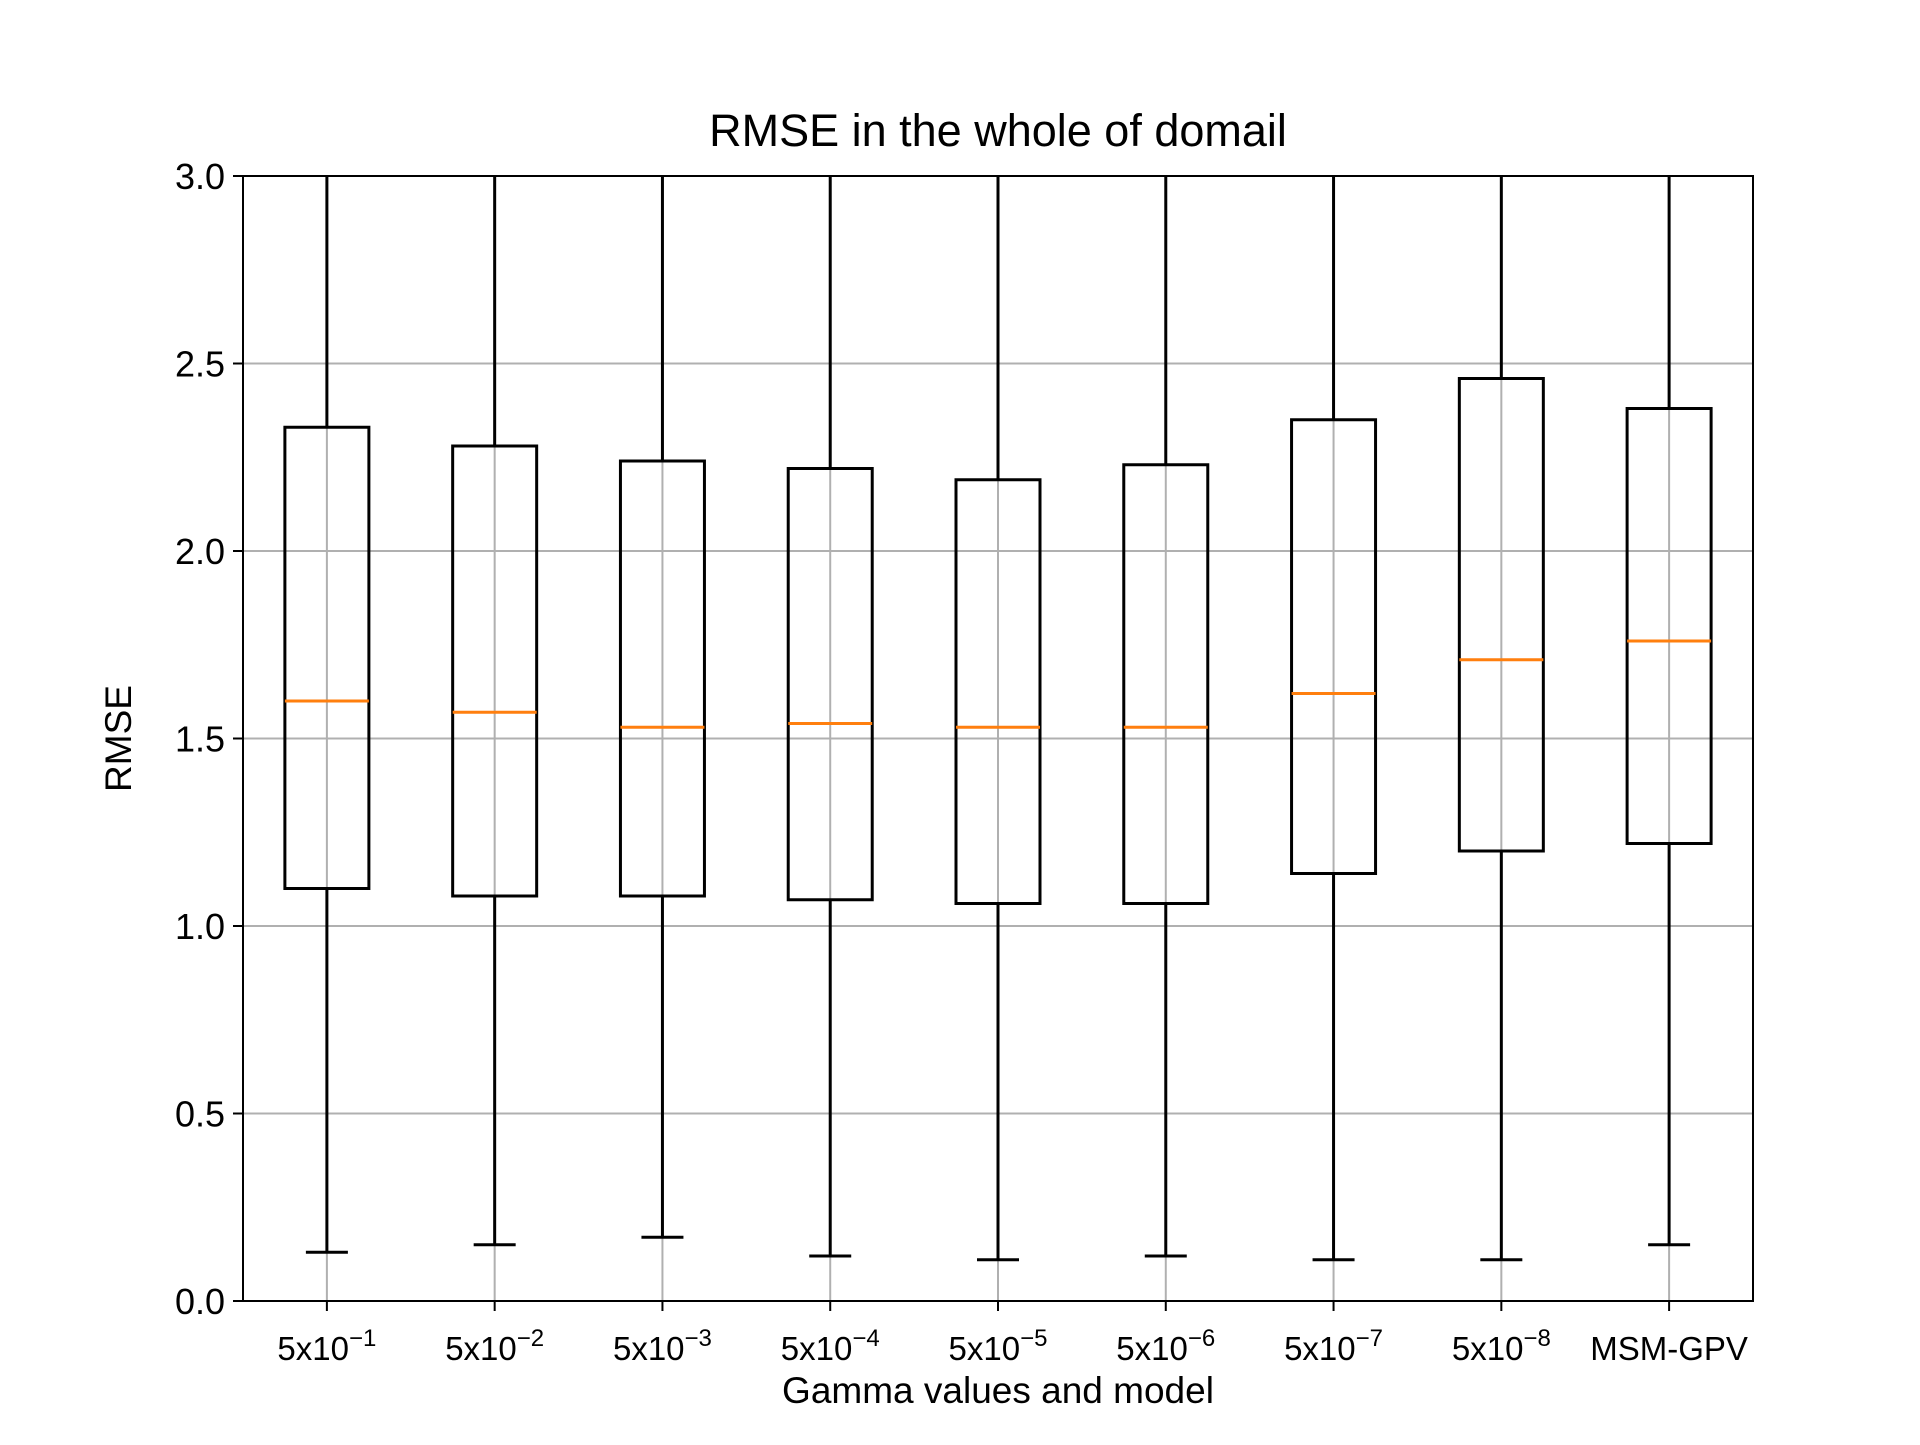 The height and width of the screenshot is (1445, 1920). What do you see at coordinates (1333, 1346) in the screenshot?
I see `x-tick-label: 5x10⁻⁷` at bounding box center [1333, 1346].